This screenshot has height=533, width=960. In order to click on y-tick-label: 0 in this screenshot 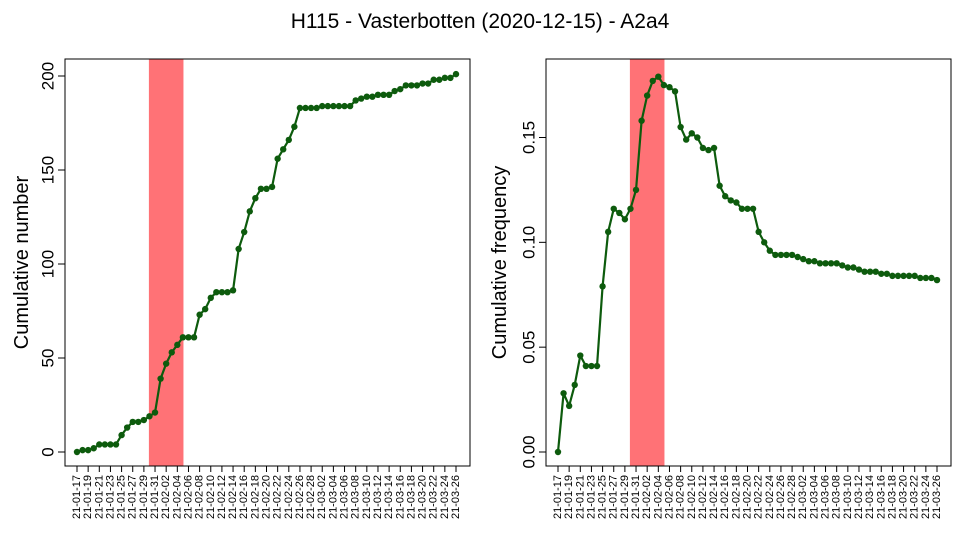, I will do `click(48, 451)`.